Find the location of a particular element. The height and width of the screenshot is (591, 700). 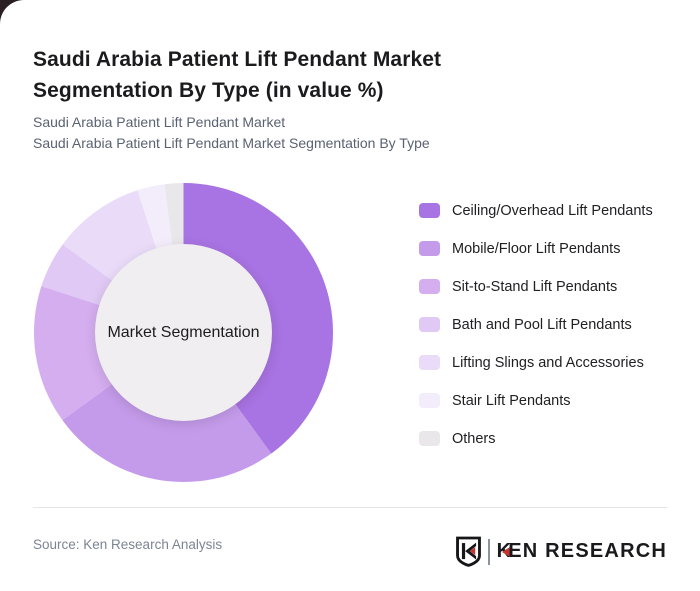

legend-label: Others is located at coordinates (474, 438).